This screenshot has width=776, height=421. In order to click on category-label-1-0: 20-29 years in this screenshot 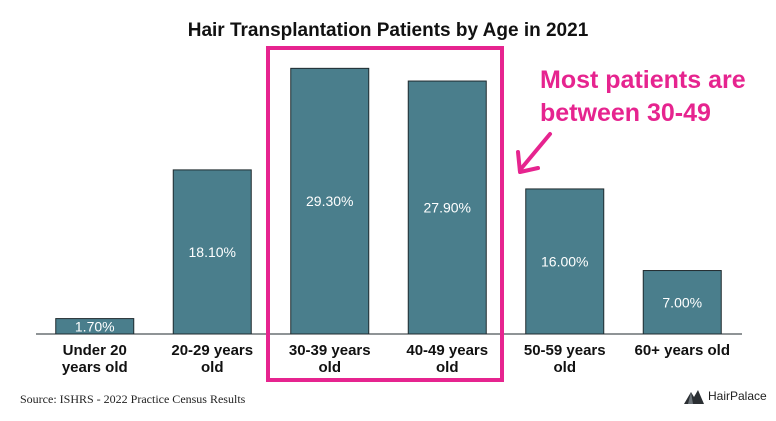, I will do `click(212, 350)`.